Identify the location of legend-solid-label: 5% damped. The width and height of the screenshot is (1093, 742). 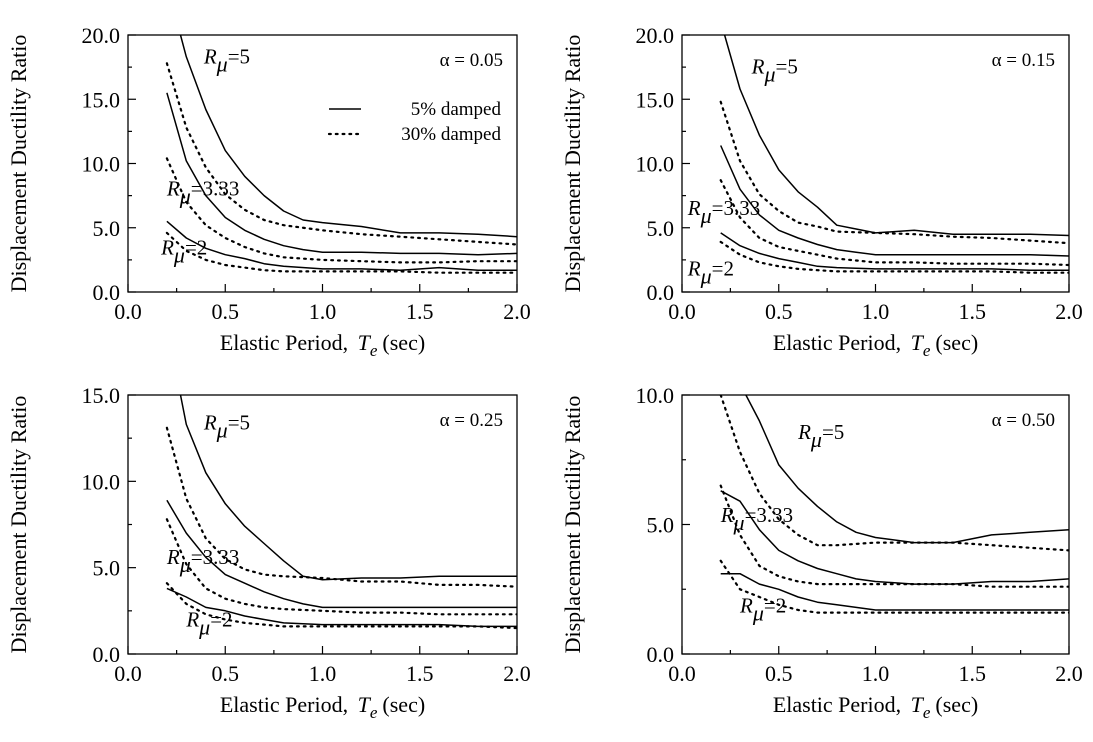
(456, 109).